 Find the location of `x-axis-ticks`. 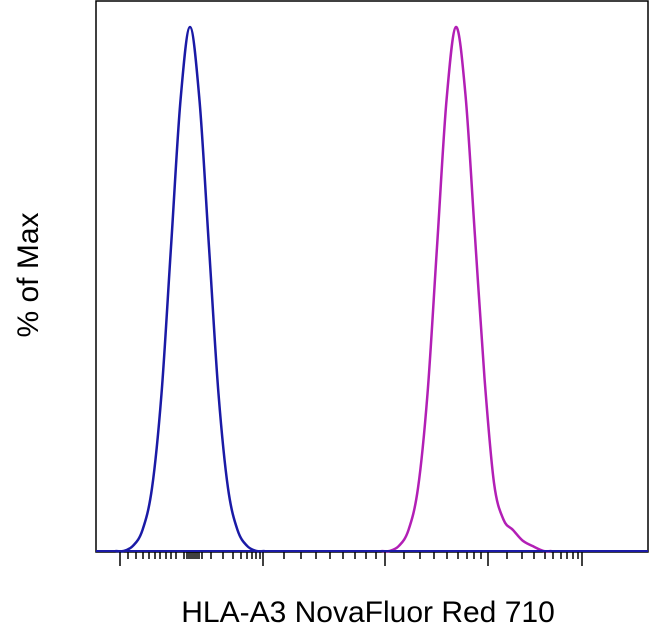

x-axis-ticks is located at coordinates (351, 559).